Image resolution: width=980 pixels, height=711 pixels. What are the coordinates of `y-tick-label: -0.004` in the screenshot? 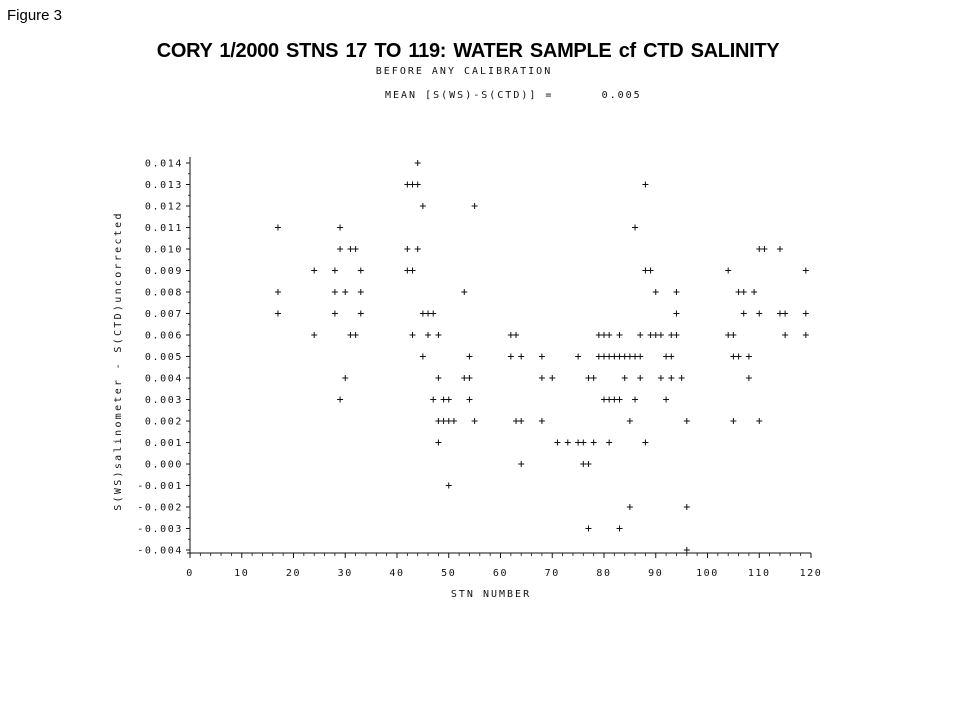 It's located at (160, 551).